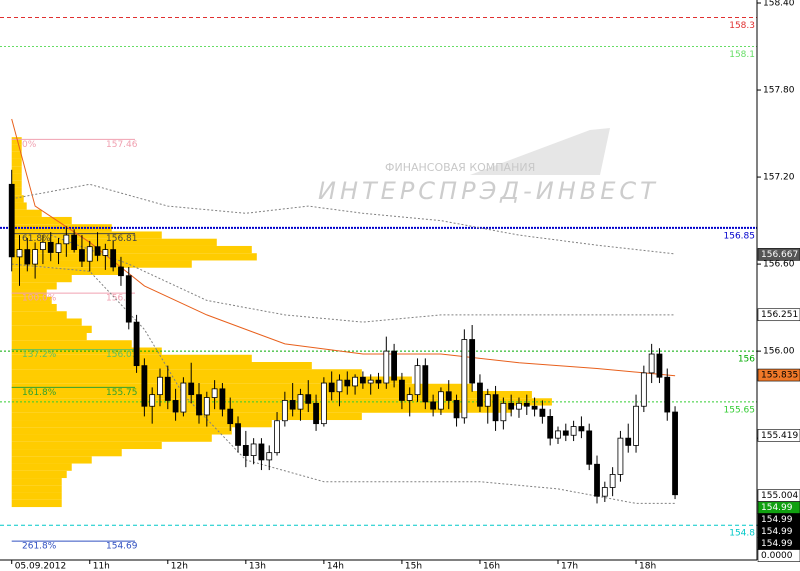 This screenshot has width=800, height=571. What do you see at coordinates (41, 566) in the screenshot?
I see `x-tick-label: 05.09.2012` at bounding box center [41, 566].